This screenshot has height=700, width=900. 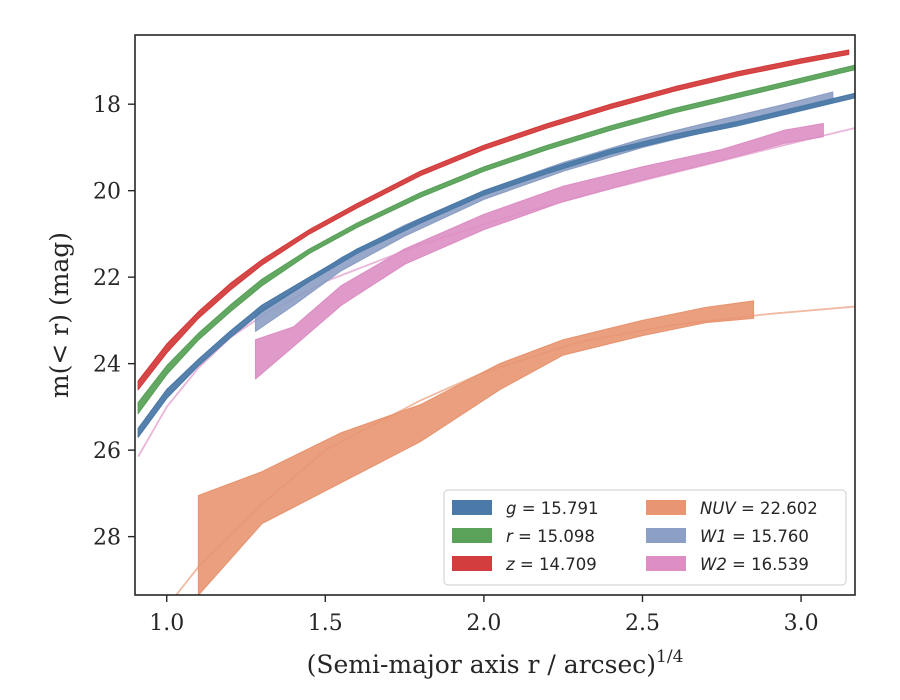 What do you see at coordinates (59, 315) in the screenshot?
I see `y-axis-label: m(< r) (mag)` at bounding box center [59, 315].